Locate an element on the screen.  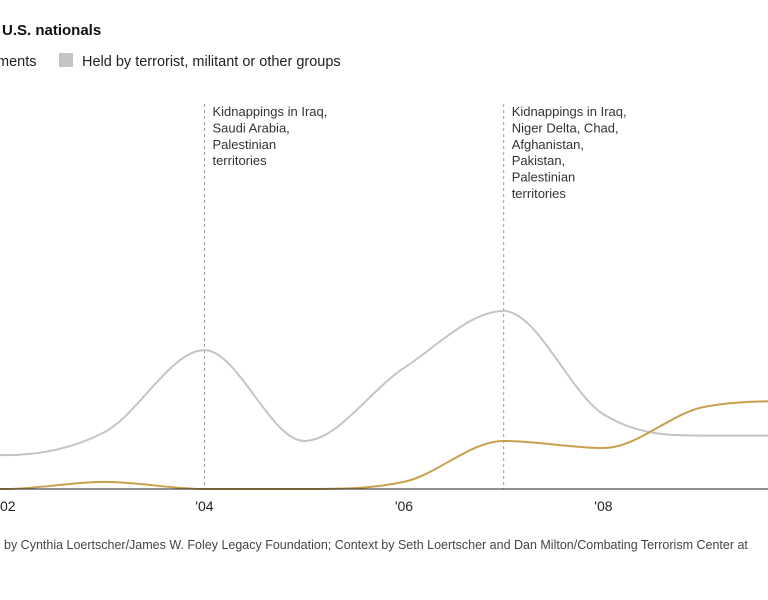
x-axis-ticks: 02 '04 '06 '08 is located at coordinates (306, 506).